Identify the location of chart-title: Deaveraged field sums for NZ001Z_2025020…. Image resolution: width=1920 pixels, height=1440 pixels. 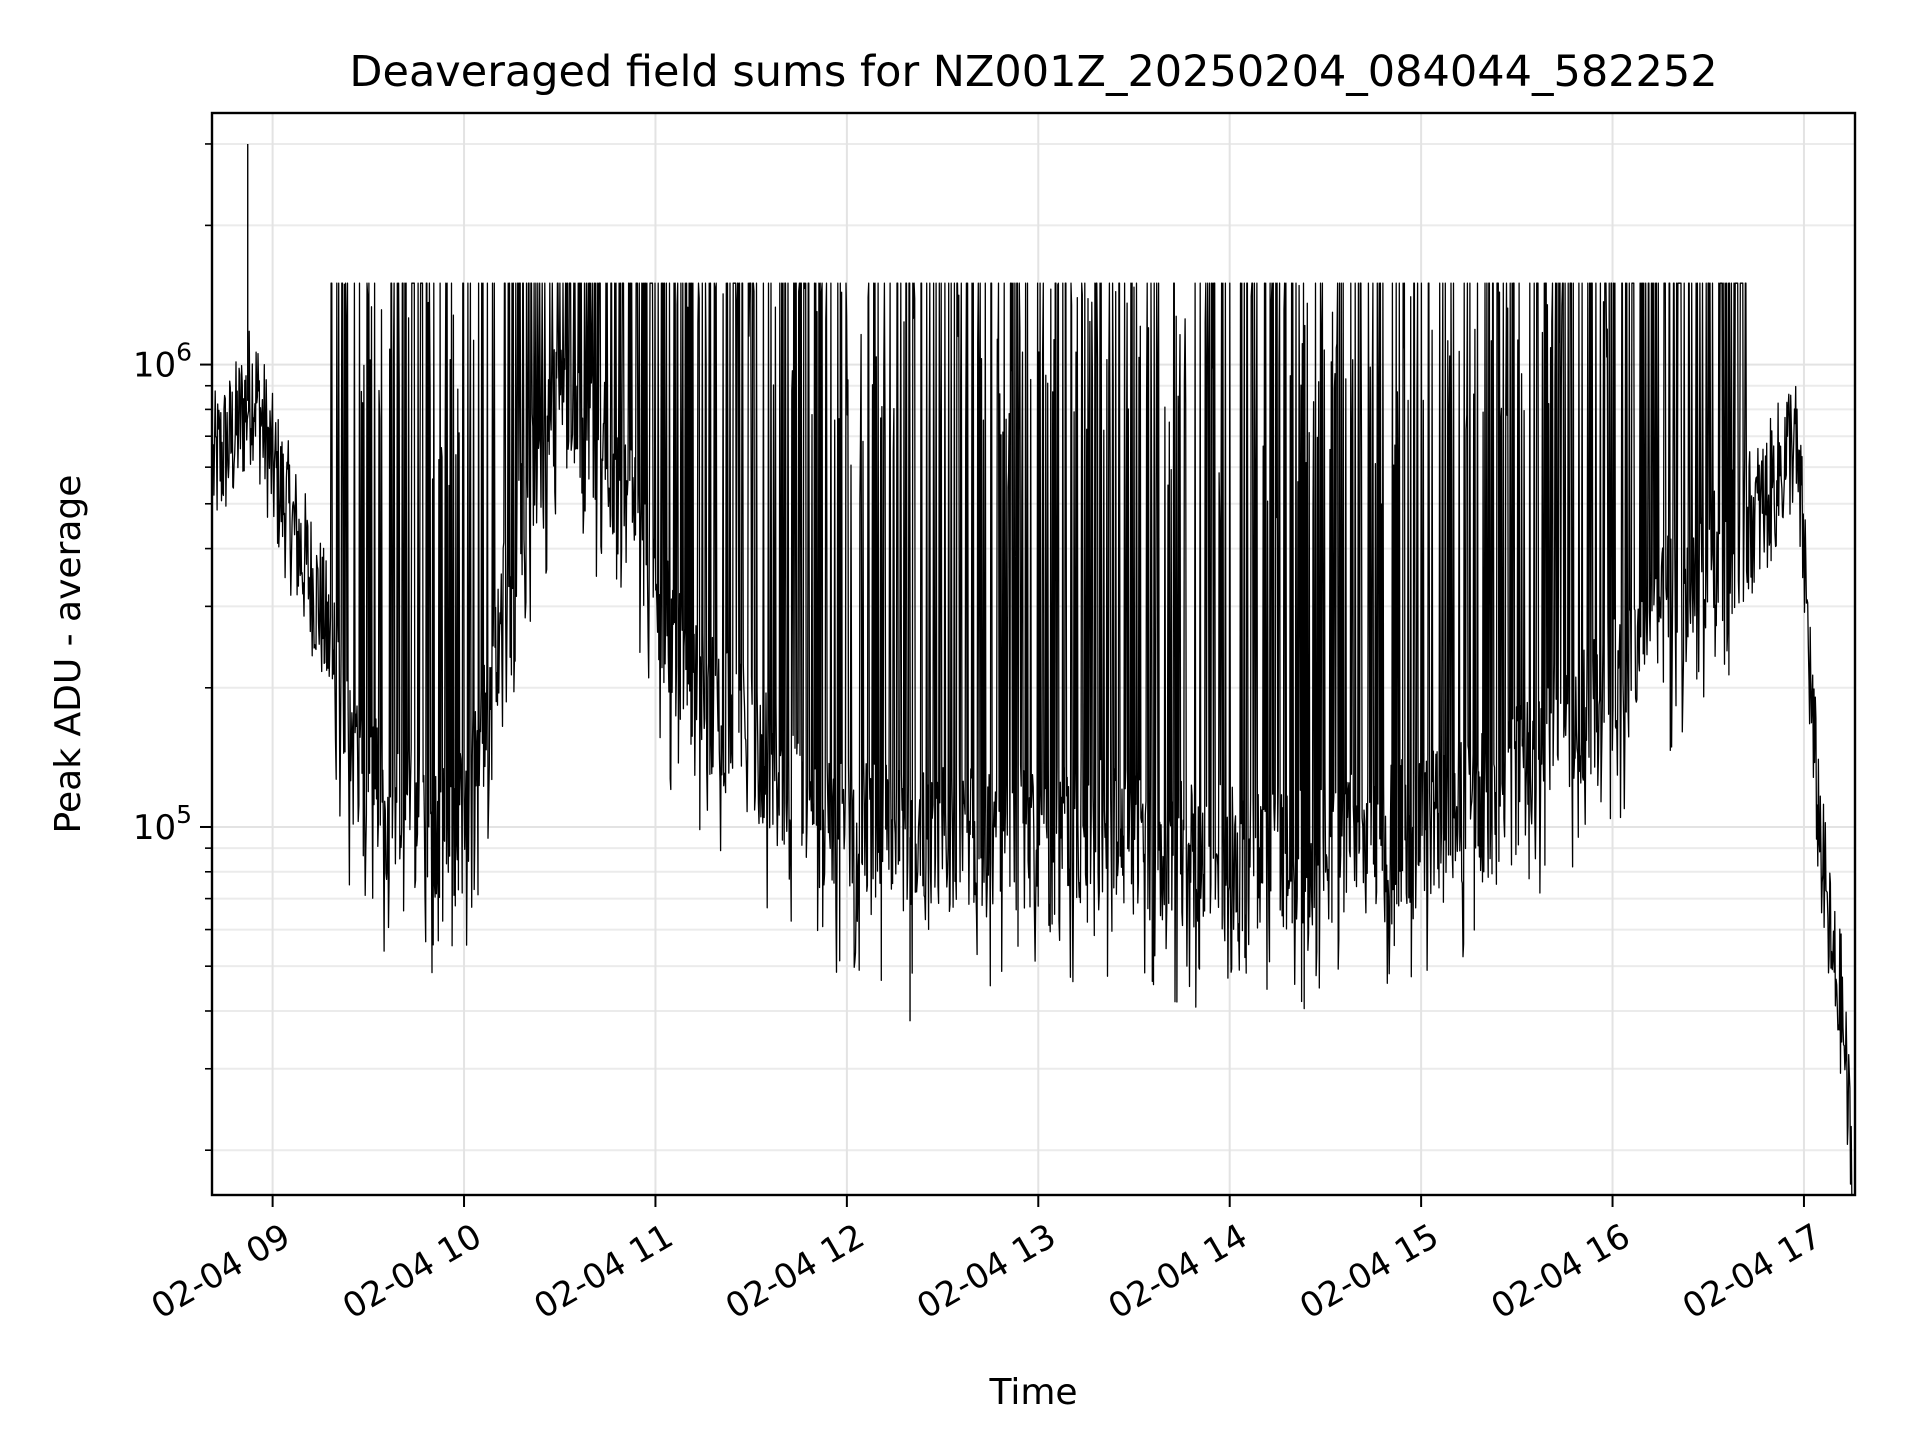
(1033, 72).